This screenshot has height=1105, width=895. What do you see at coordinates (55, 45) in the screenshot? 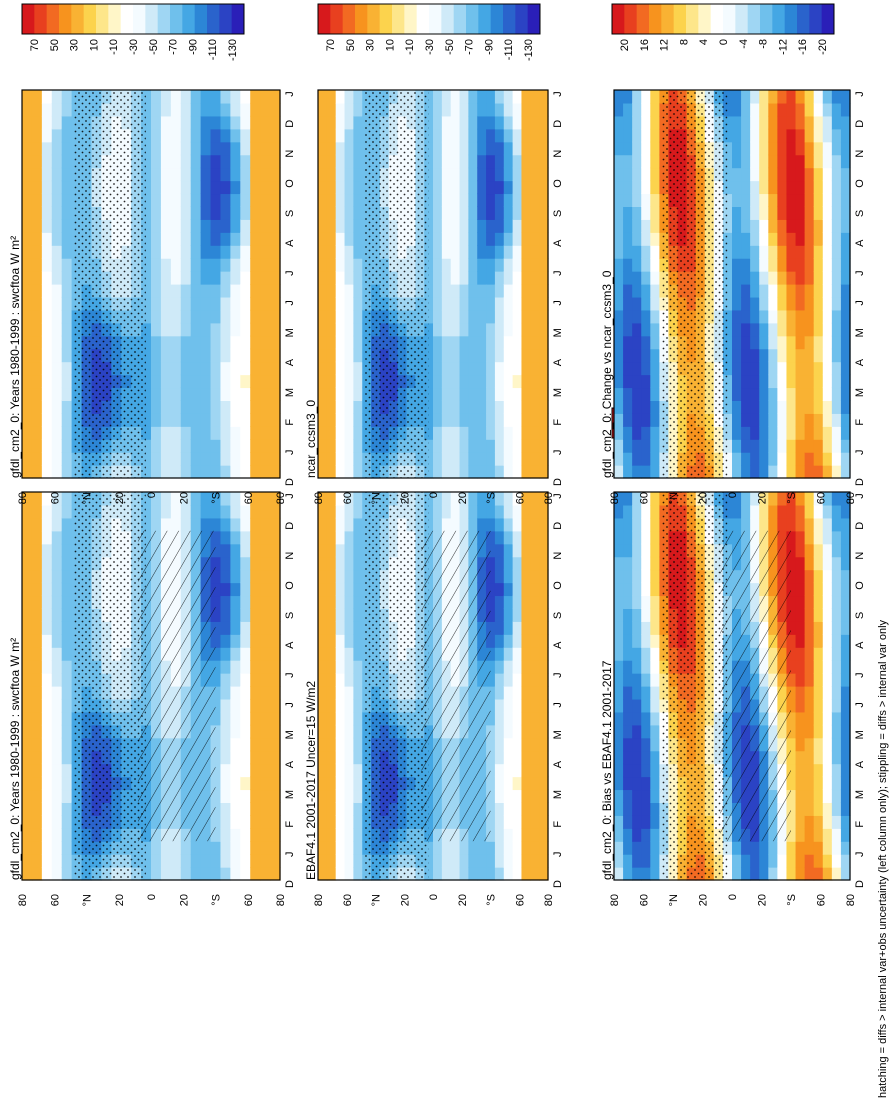
I see `colorbar-tick-label: 50` at bounding box center [55, 45].